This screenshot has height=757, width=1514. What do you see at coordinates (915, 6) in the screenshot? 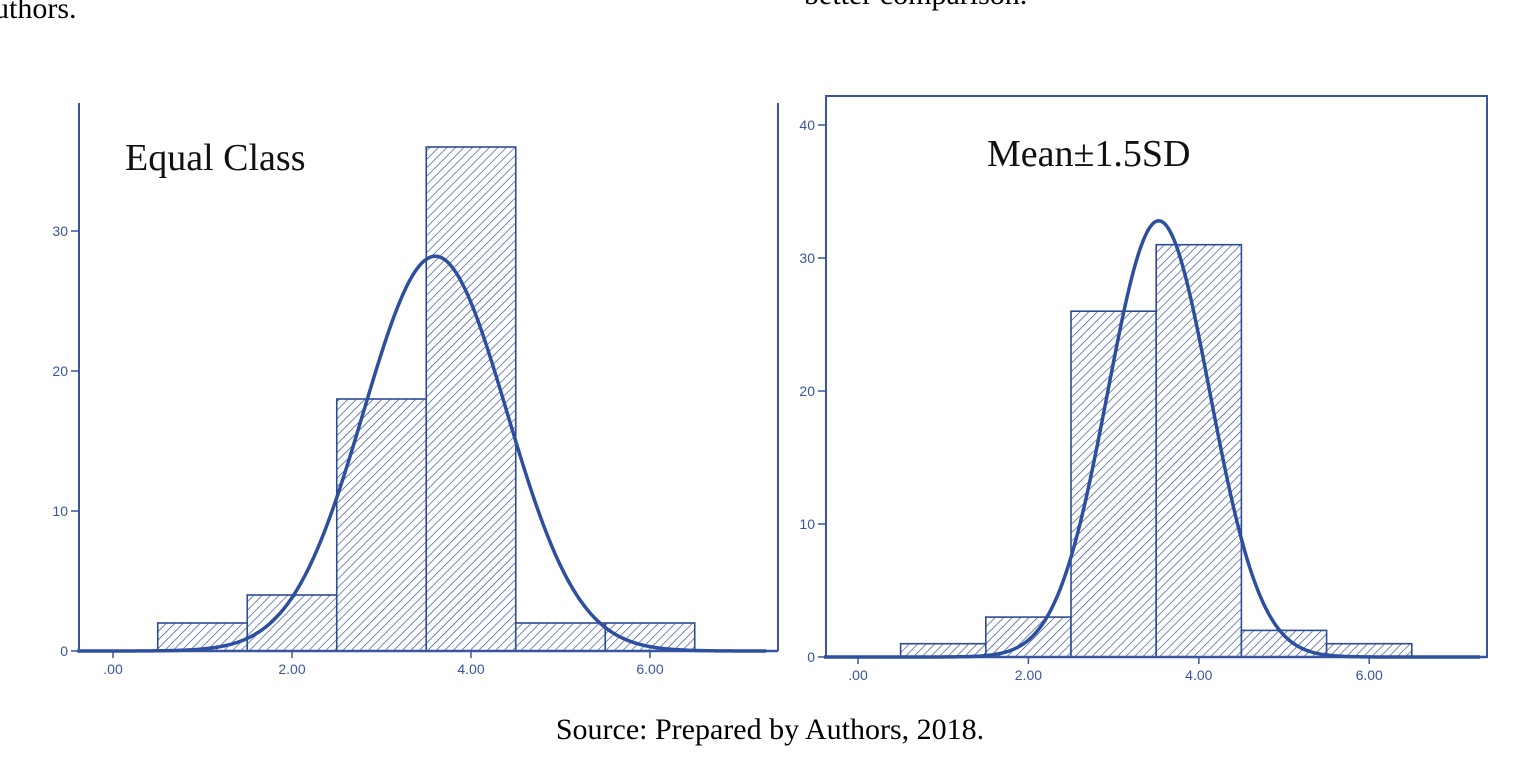
I see `page-text-fragment-top-right: better comparison.` at bounding box center [915, 6].